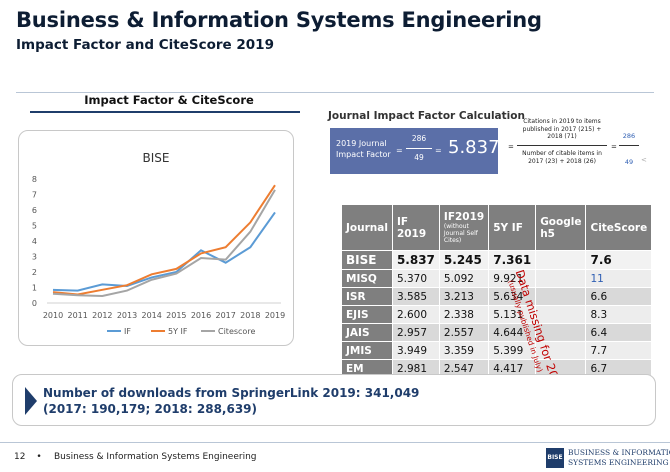 The image size is (670, 472). Describe the element at coordinates (367, 260) in the screenshot. I see `cell-journal: BISE` at that location.